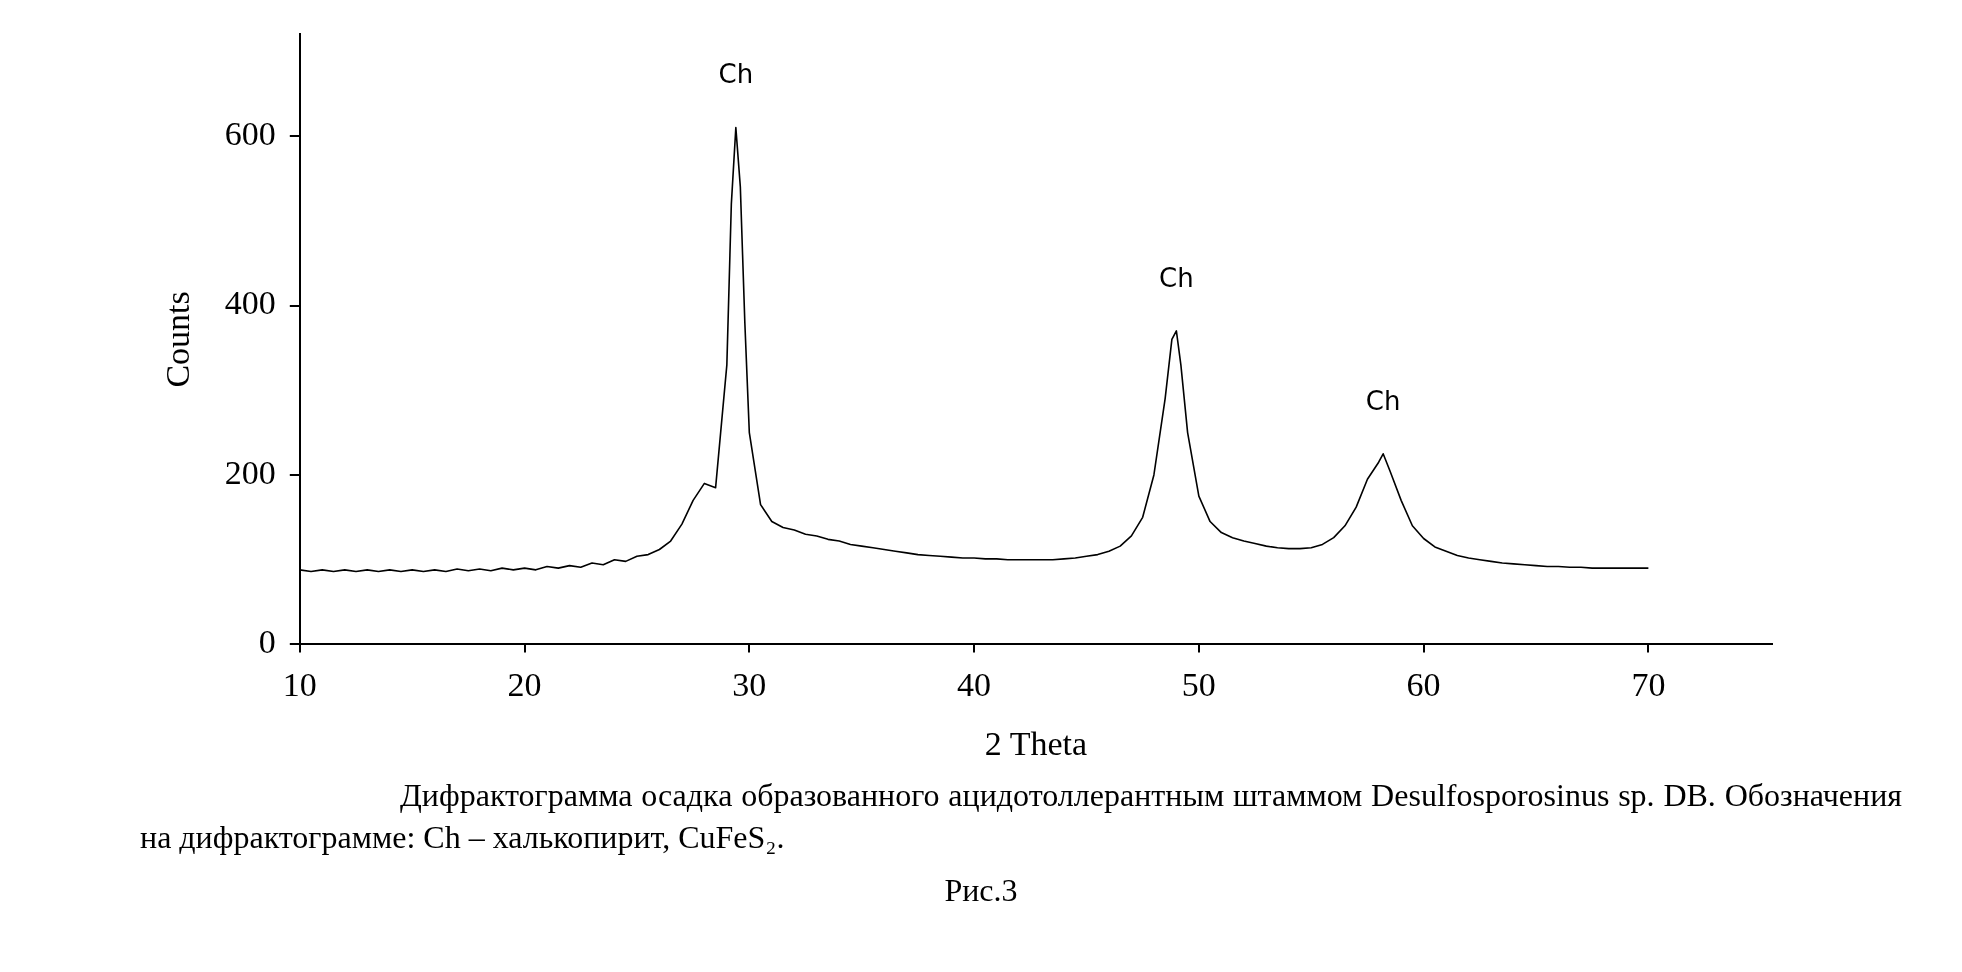  What do you see at coordinates (749, 684) in the screenshot?
I see `x-tick-label: 30` at bounding box center [749, 684].